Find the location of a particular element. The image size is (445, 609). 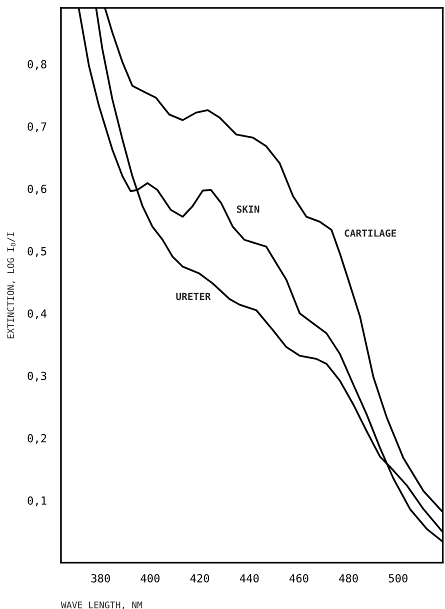

annotation: URETER is located at coordinates (193, 296).